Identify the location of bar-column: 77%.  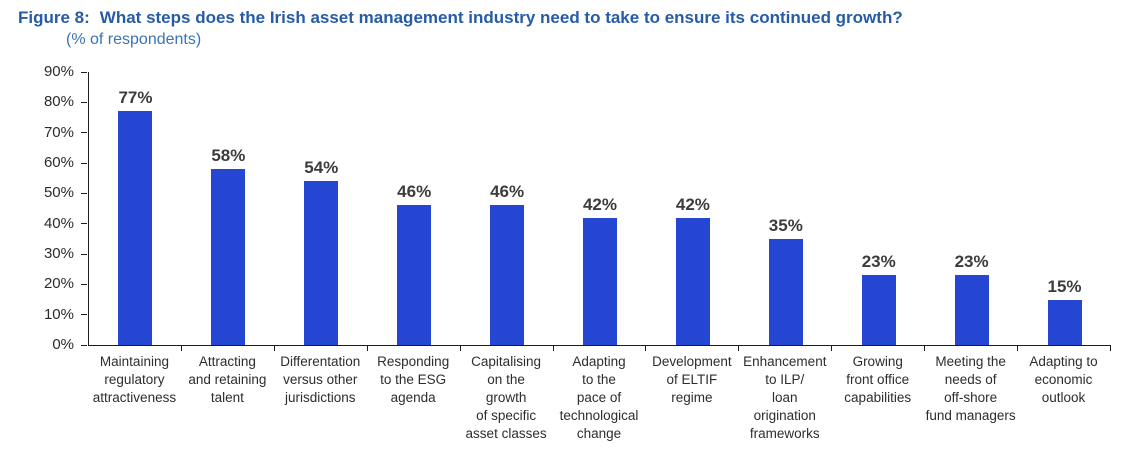
(135, 208).